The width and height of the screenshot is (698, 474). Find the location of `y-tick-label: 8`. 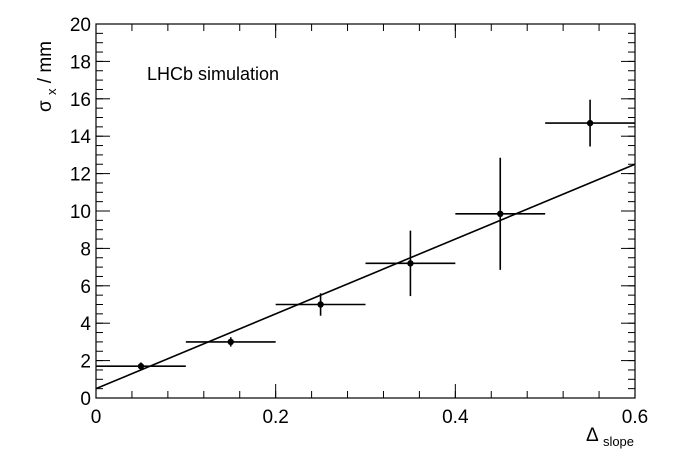

y-tick-label: 8 is located at coordinates (85, 249).